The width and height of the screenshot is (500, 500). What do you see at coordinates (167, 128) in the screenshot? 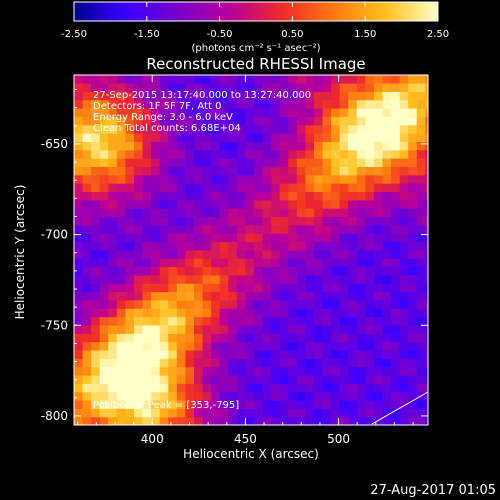
I see `annotation-line: Clean Total counts: 6.68E+04` at bounding box center [167, 128].